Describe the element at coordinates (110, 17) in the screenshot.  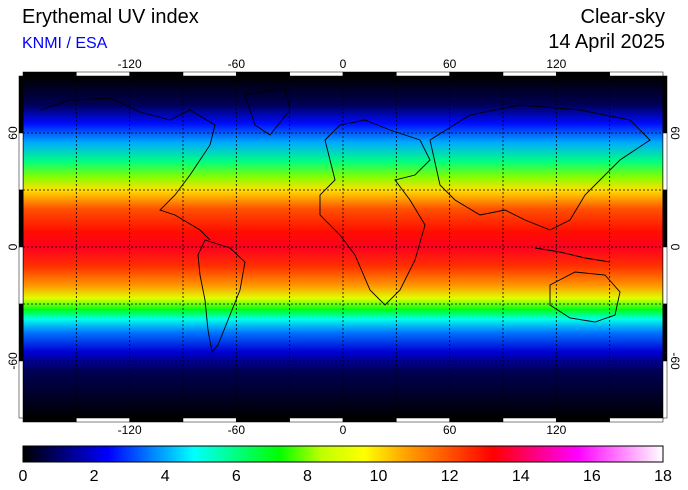
I see `map-title: Erythemal UV index` at that location.